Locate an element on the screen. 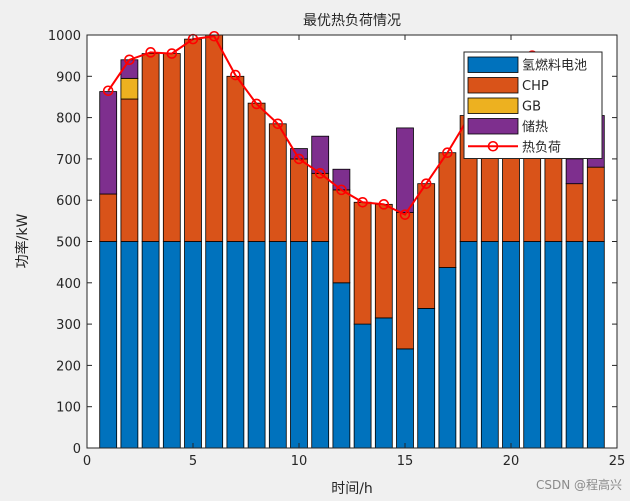 This screenshot has height=501, width=630. y-tick-label-6: 600 is located at coordinates (68, 201).